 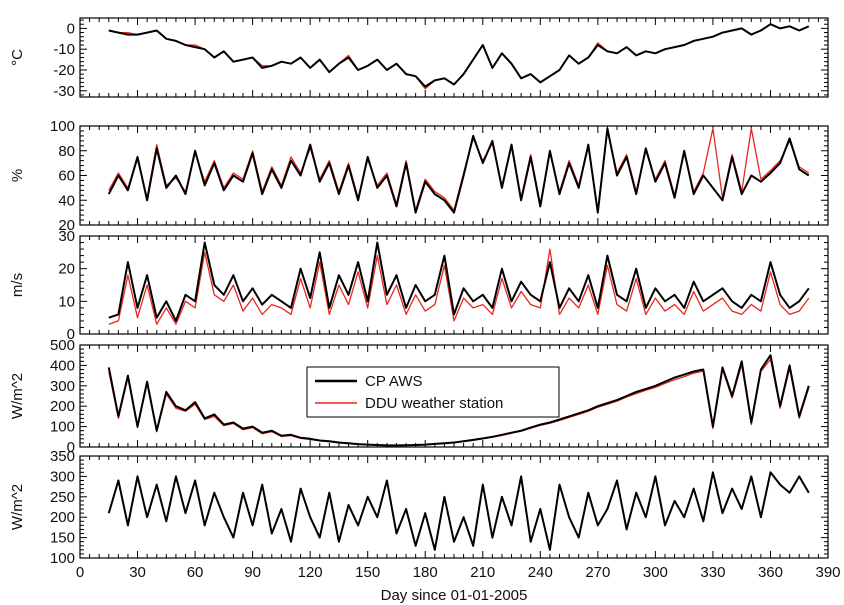 I want to click on x-axis-label: Day since 01-01-2005, so click(x=454, y=595).